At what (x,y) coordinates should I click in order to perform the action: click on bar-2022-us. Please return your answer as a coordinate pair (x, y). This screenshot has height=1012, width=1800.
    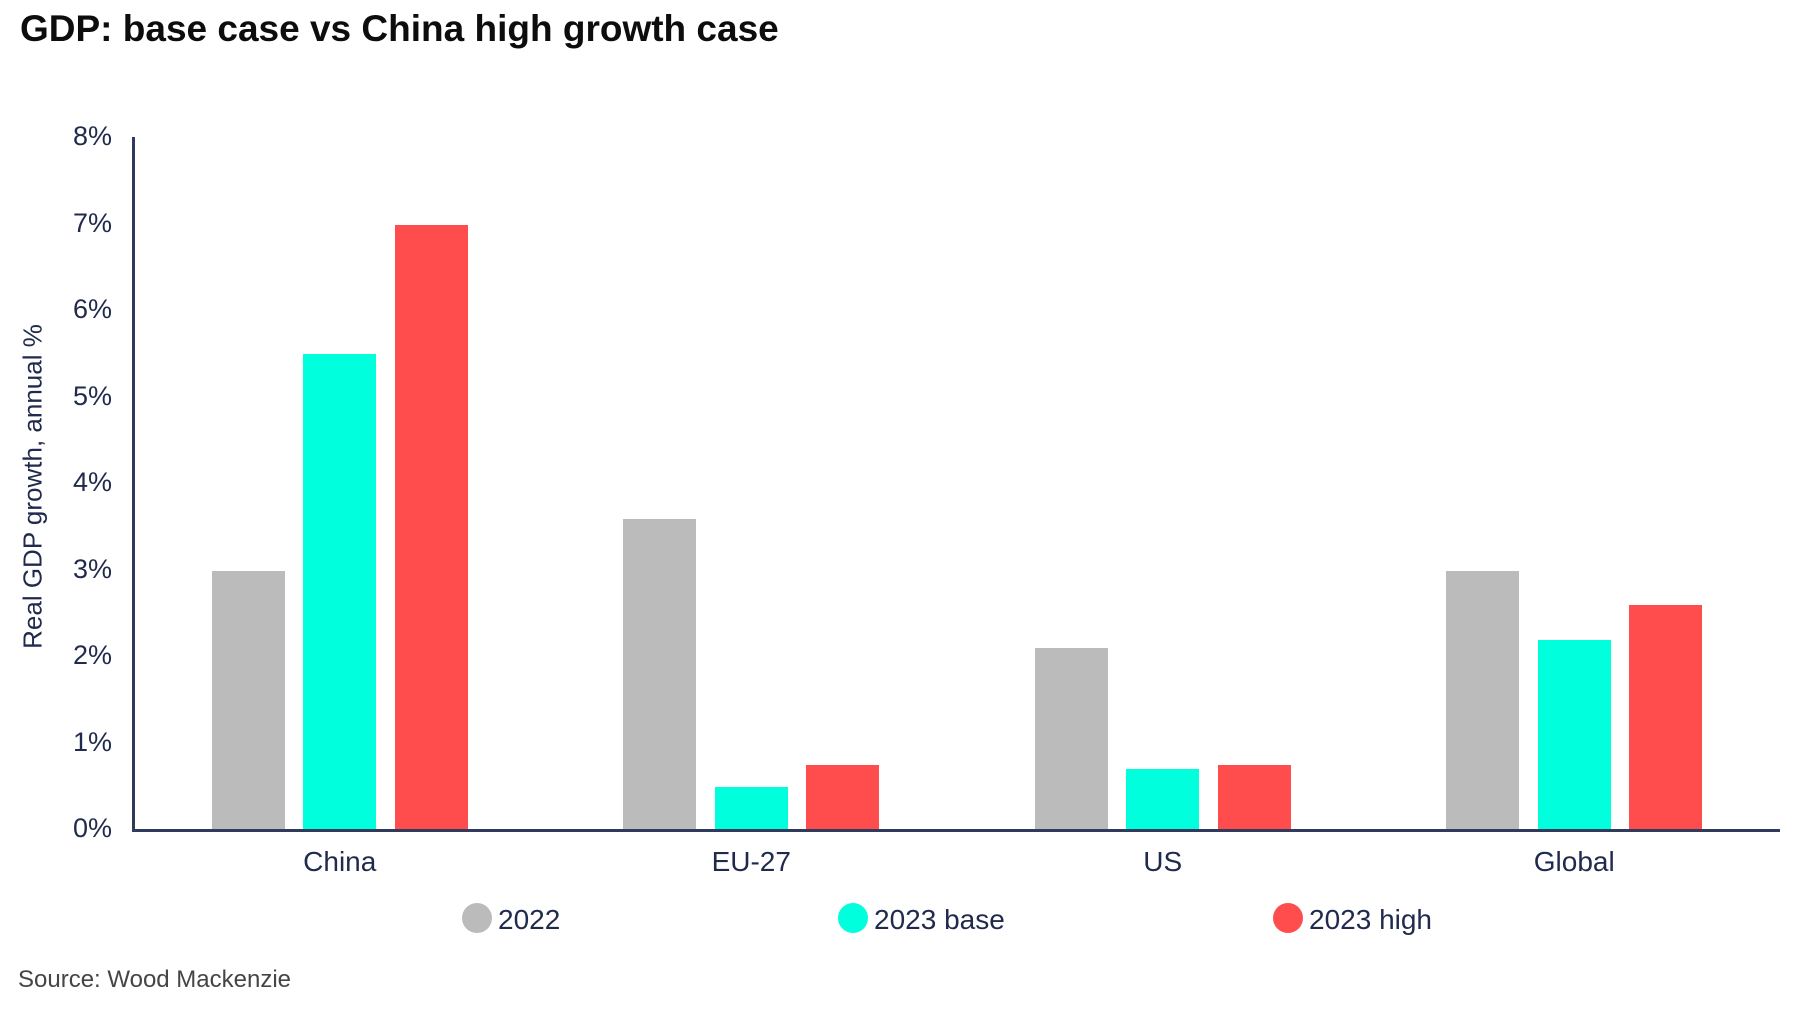
    Looking at the image, I should click on (1071, 739).